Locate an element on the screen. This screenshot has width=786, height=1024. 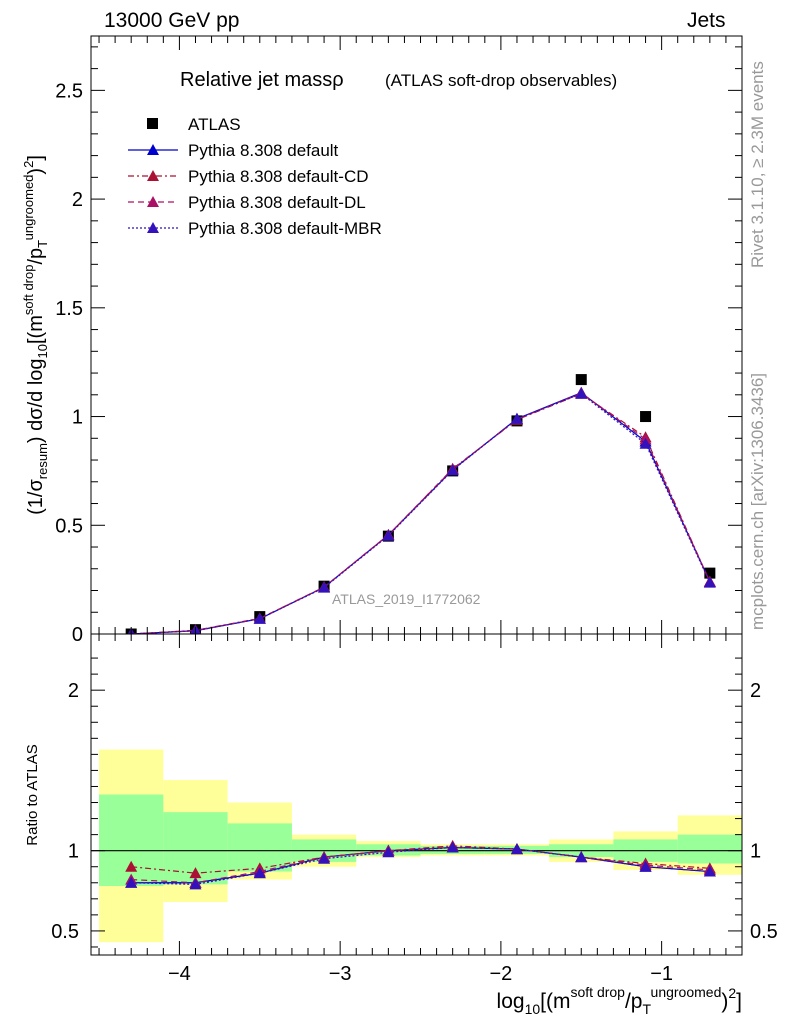
legend-entry-1: Pythia 8.308 default is located at coordinates (233, 150).